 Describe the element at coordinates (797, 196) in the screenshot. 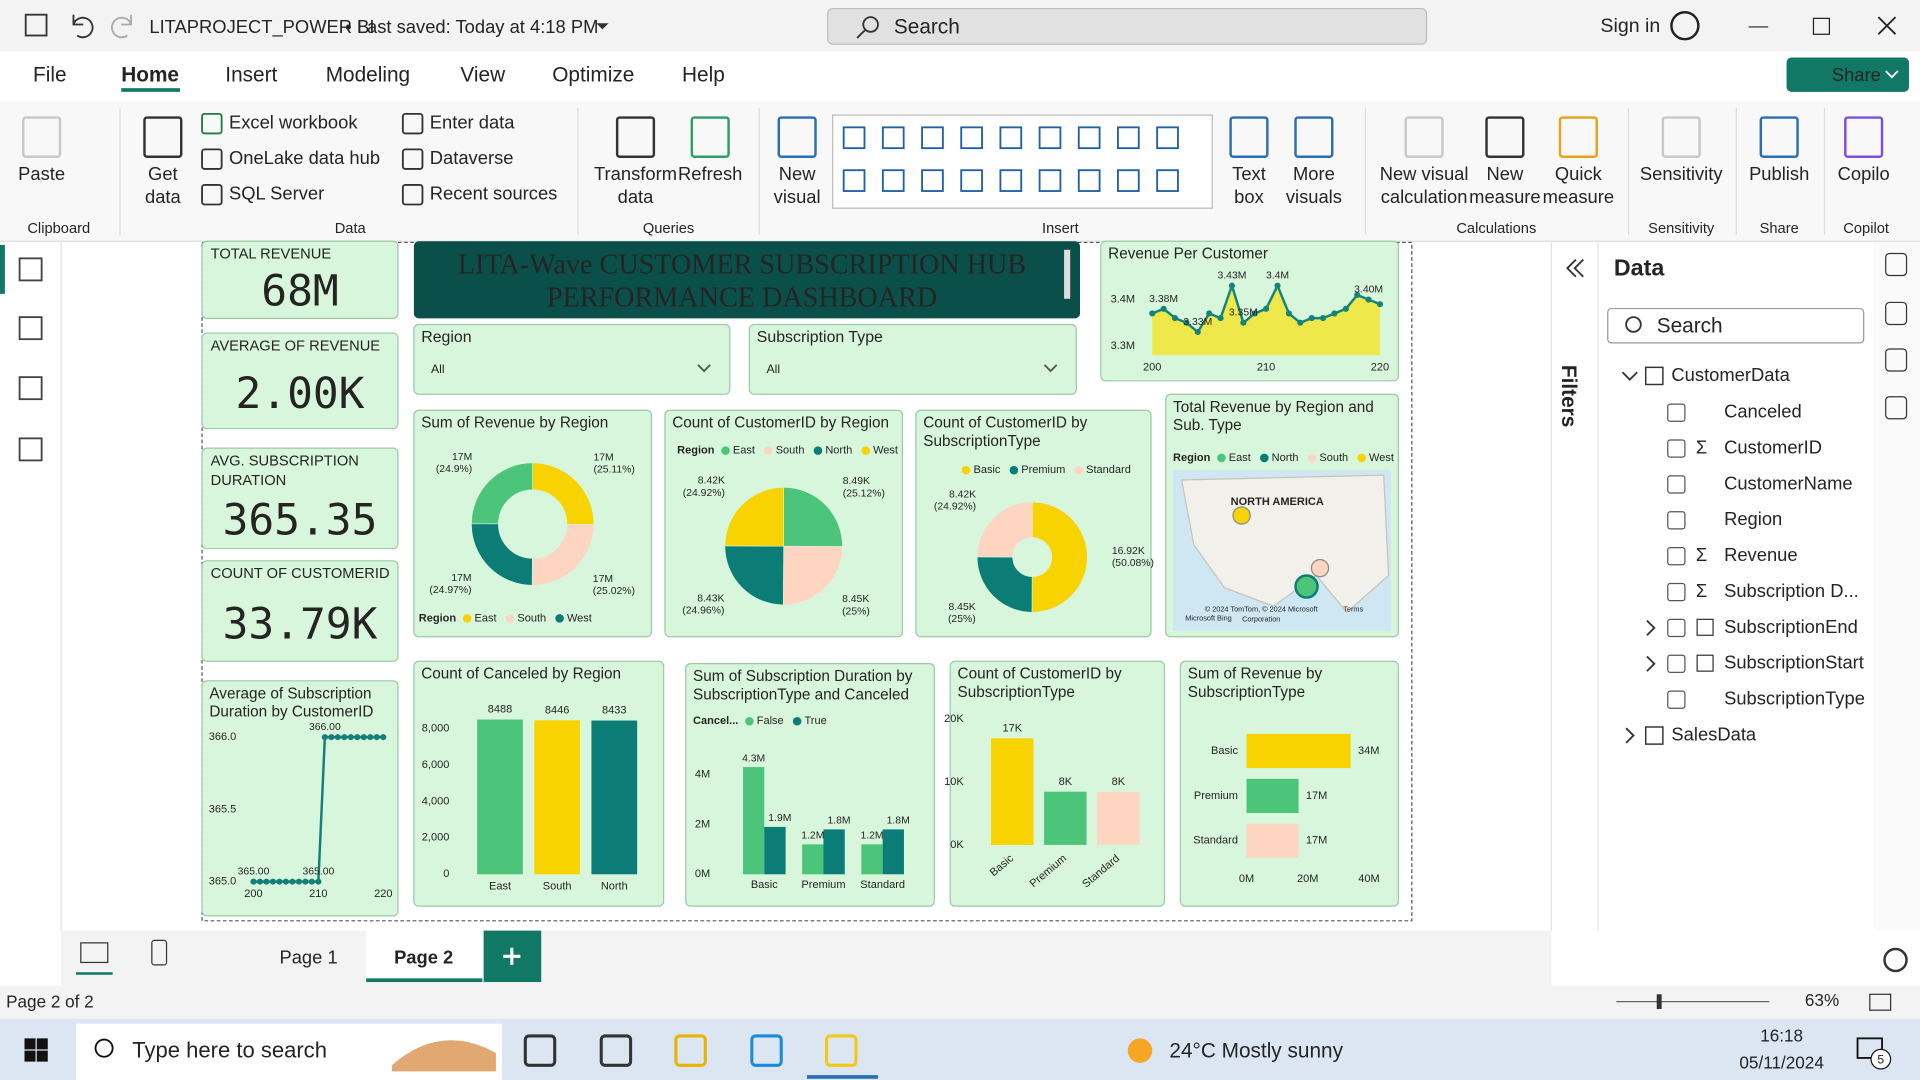

I see `ribbon-button-label: visual` at that location.